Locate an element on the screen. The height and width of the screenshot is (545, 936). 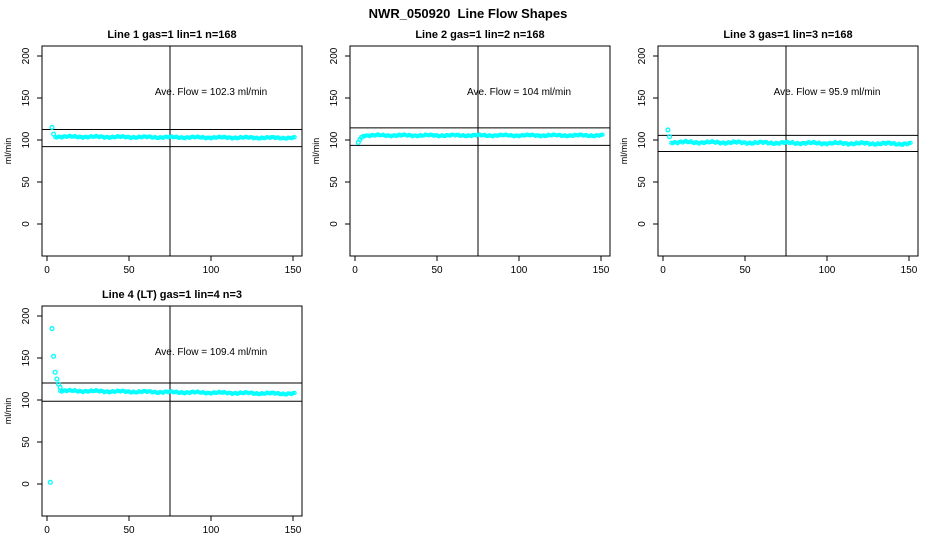
figure-title: NWR_050920 Line Flow Shapes is located at coordinates (468, 13).